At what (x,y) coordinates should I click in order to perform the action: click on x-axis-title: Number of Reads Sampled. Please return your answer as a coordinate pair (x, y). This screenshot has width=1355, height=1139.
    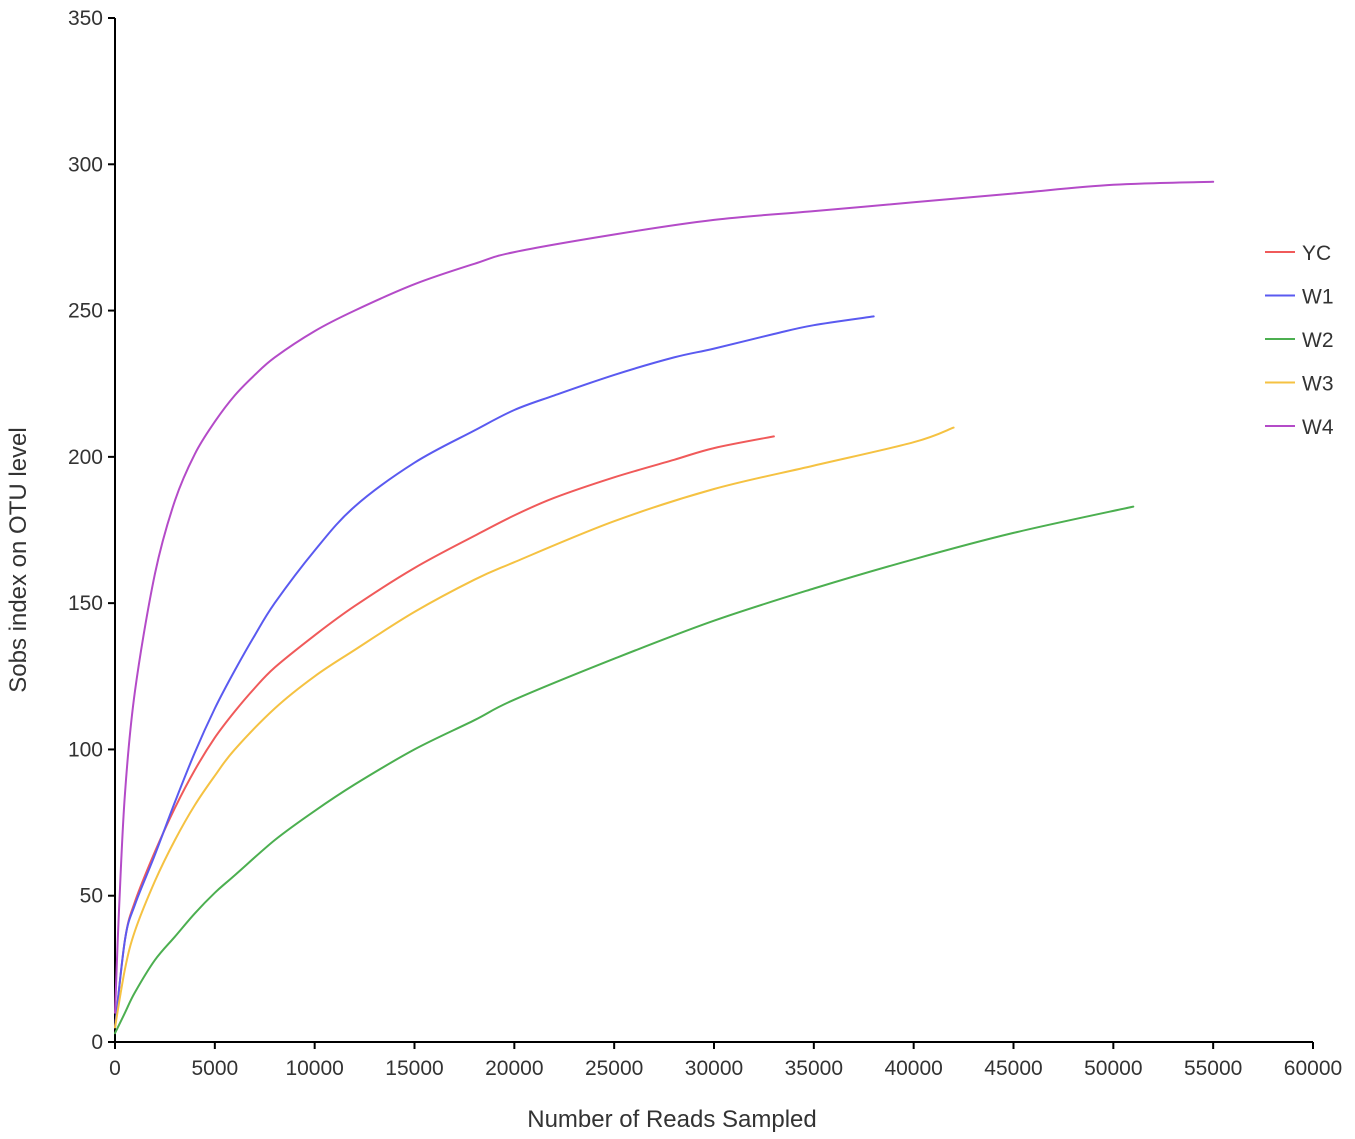
    Looking at the image, I should click on (671, 1119).